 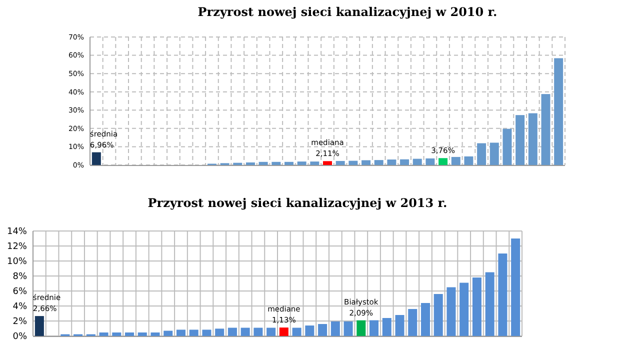 What do you see at coordinates (17, 232) in the screenshot?
I see `y-tick-label: 14%` at bounding box center [17, 232].